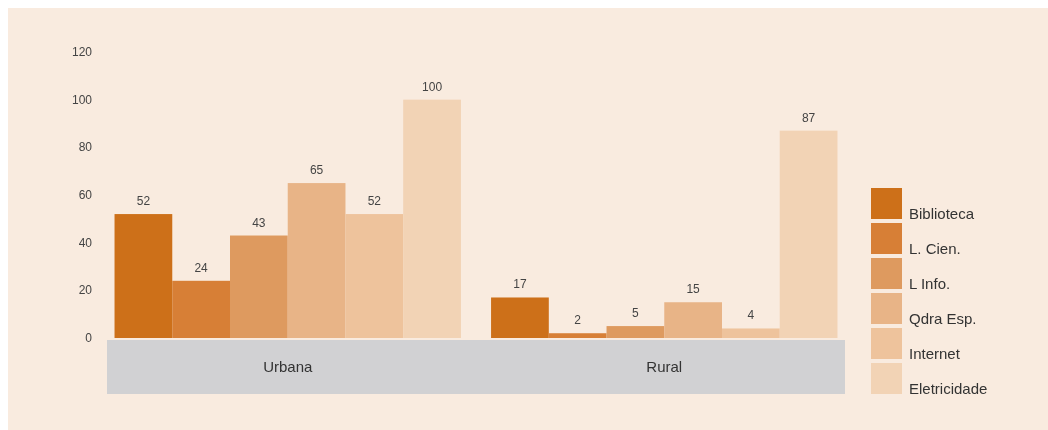 This screenshot has height=430, width=1048. I want to click on data-label: 43, so click(259, 222).